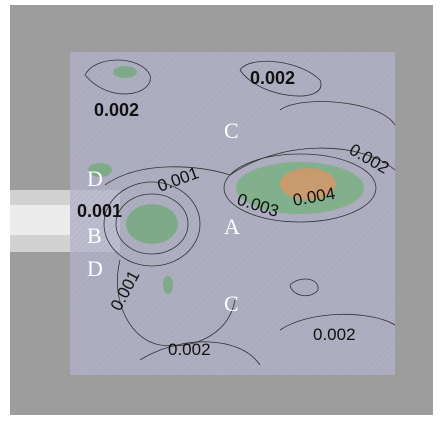 Image resolution: width=441 pixels, height=421 pixels. What do you see at coordinates (232, 226) in the screenshot?
I see `region-label: A` at bounding box center [232, 226].